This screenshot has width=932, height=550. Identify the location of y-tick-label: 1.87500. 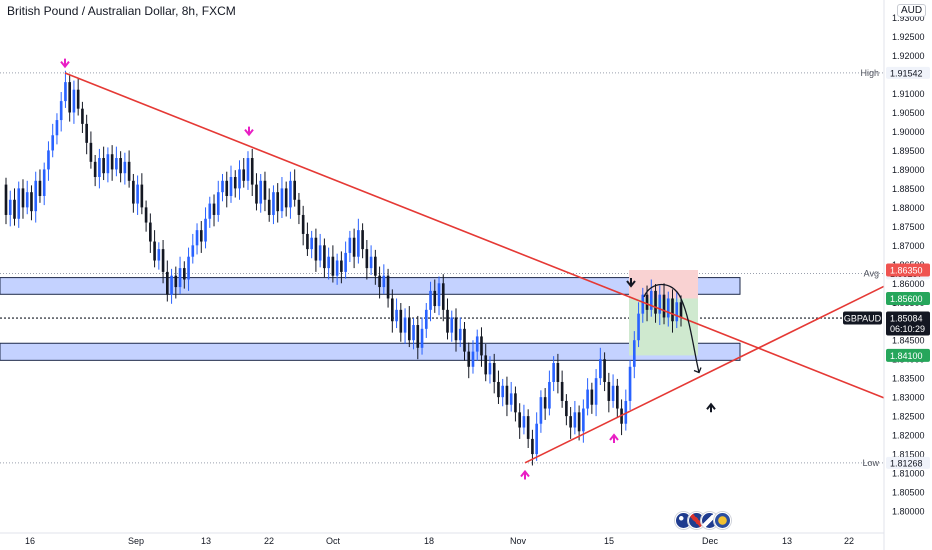
(908, 227).